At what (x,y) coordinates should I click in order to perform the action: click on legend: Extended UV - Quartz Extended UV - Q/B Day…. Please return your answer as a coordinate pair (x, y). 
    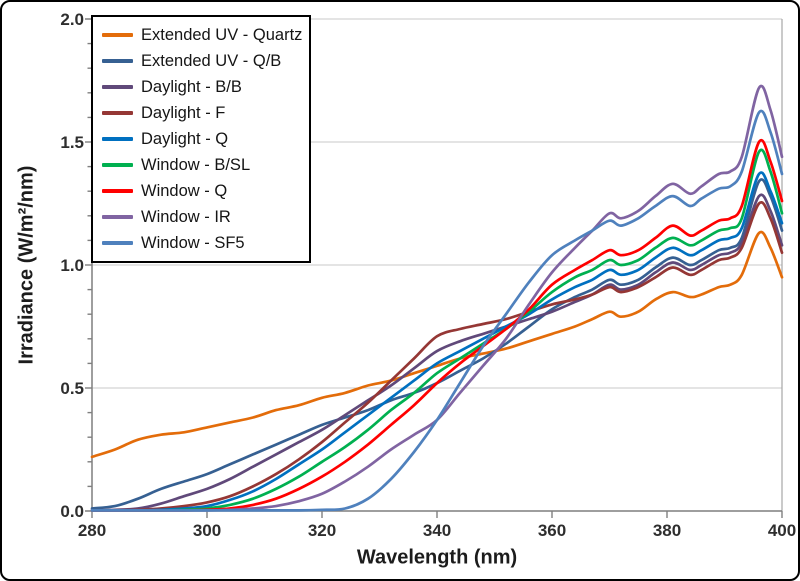
    Looking at the image, I should click on (201, 139).